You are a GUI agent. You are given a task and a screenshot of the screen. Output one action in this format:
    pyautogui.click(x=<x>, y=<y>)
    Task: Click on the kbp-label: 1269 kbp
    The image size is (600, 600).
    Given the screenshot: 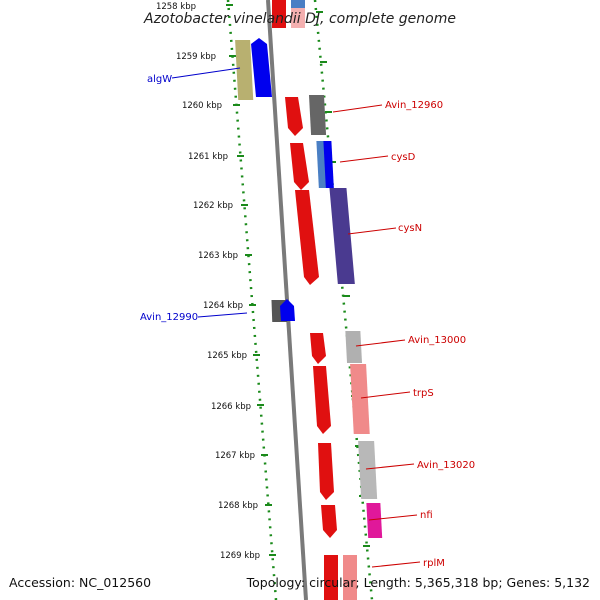 What is the action you would take?
    pyautogui.click(x=240, y=556)
    